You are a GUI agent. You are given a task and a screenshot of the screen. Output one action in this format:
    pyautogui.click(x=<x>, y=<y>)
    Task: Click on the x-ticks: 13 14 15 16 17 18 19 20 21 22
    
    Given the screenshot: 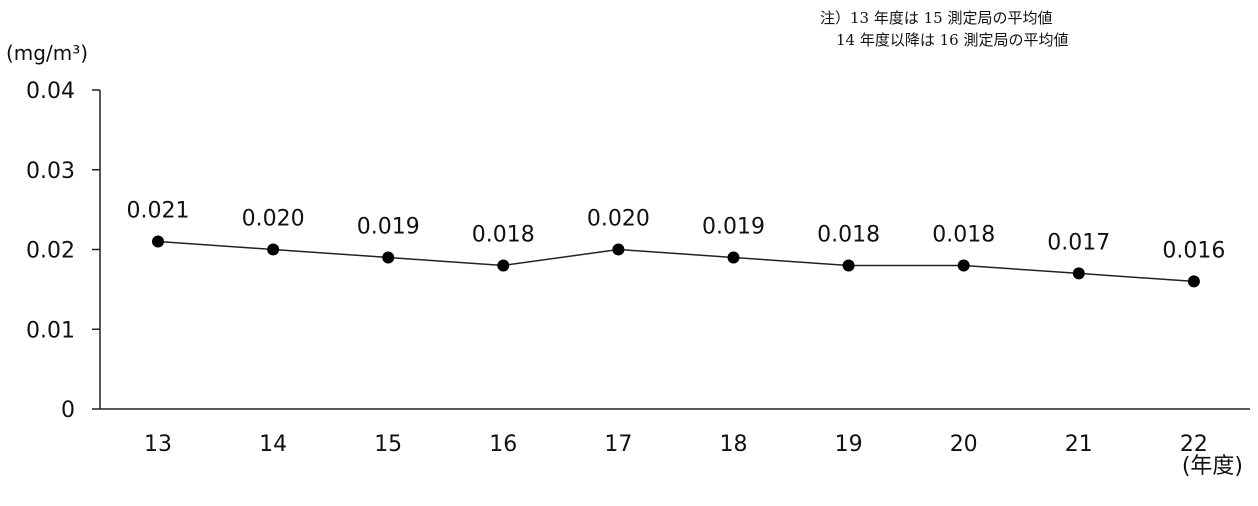 What is the action you would take?
    pyautogui.click(x=676, y=444)
    